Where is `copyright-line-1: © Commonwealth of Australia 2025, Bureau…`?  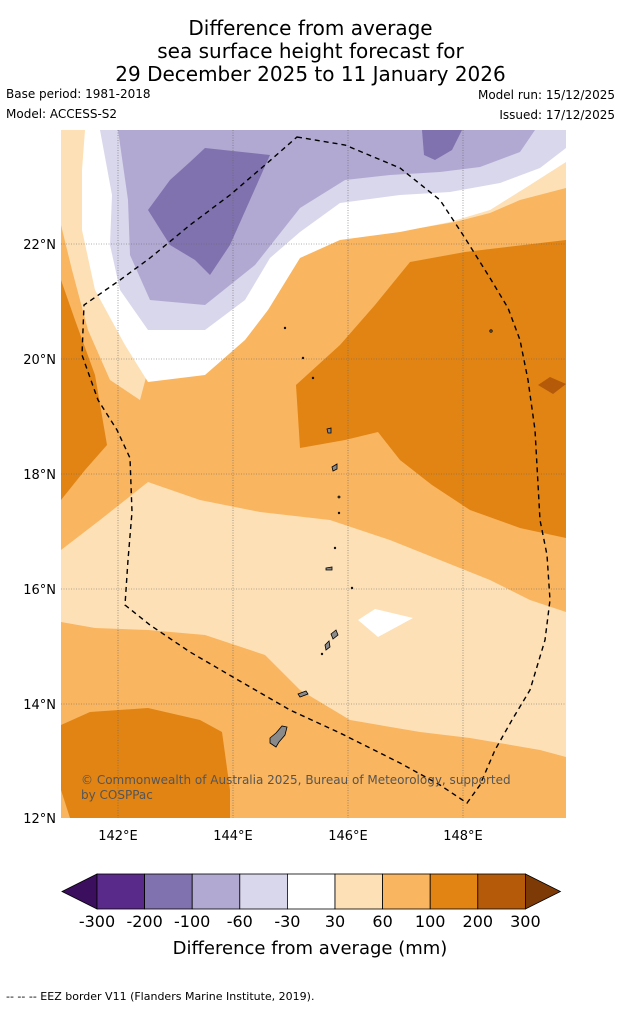
copyright-line-1: © Commonwealth of Australia 2025, Bureau… is located at coordinates (296, 780).